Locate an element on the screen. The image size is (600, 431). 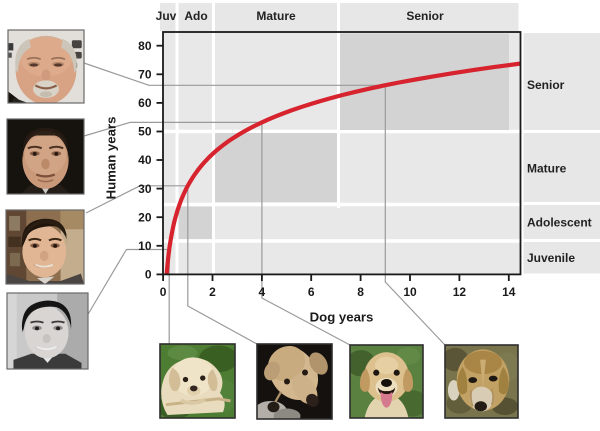
svg-text: 60 is located at coordinates (145, 103).